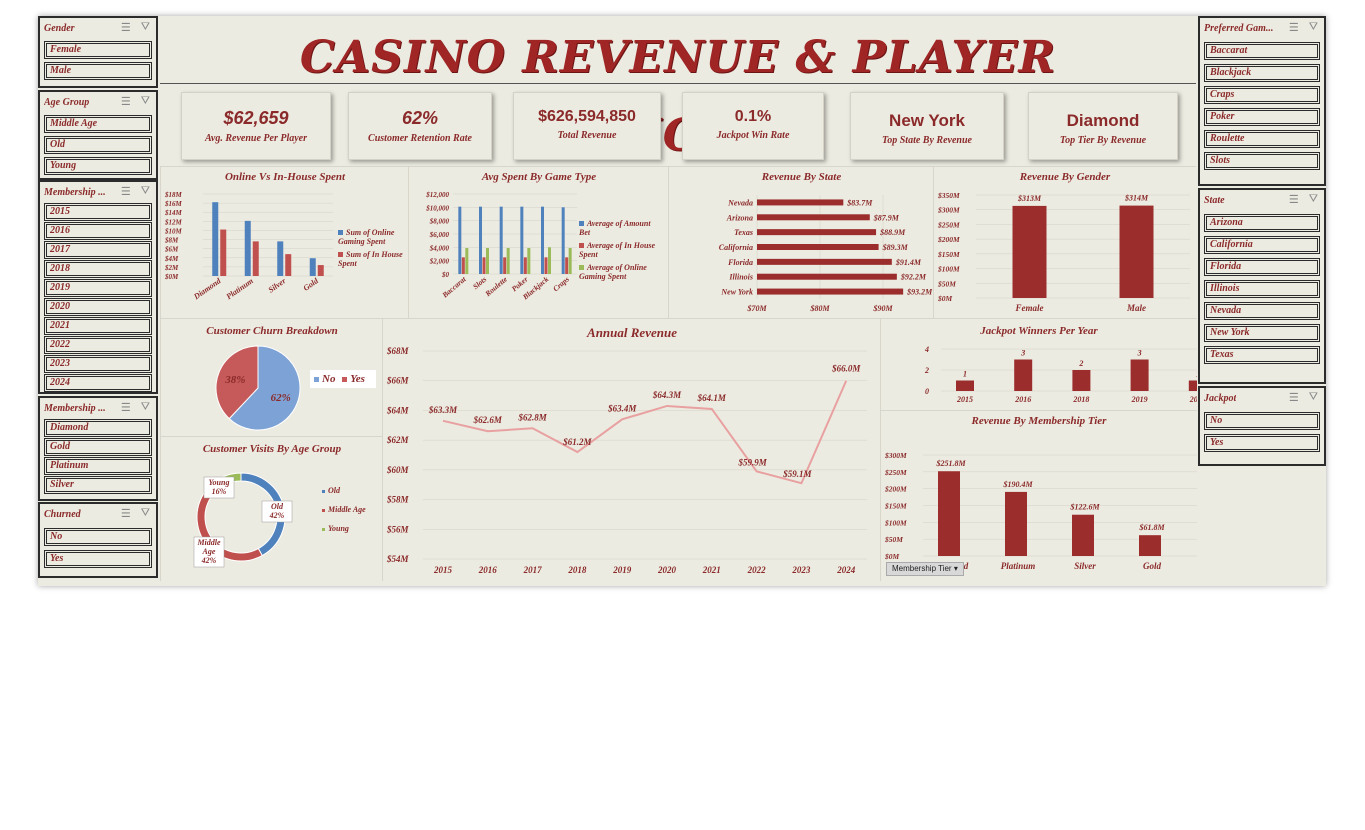 This screenshot has height=830, width=1365. I want to click on slicer-item: Young, so click(98, 166).